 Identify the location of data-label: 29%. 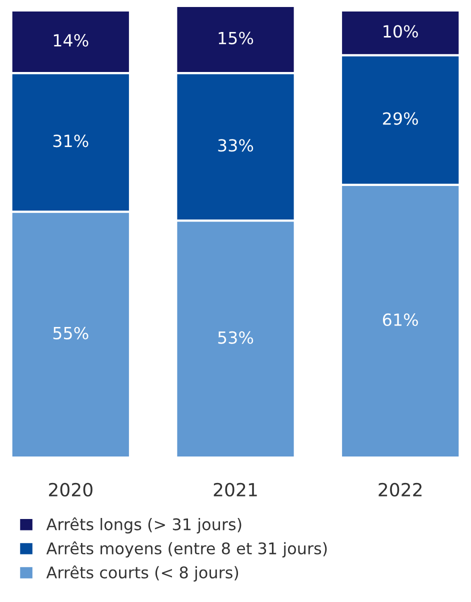
(400, 118).